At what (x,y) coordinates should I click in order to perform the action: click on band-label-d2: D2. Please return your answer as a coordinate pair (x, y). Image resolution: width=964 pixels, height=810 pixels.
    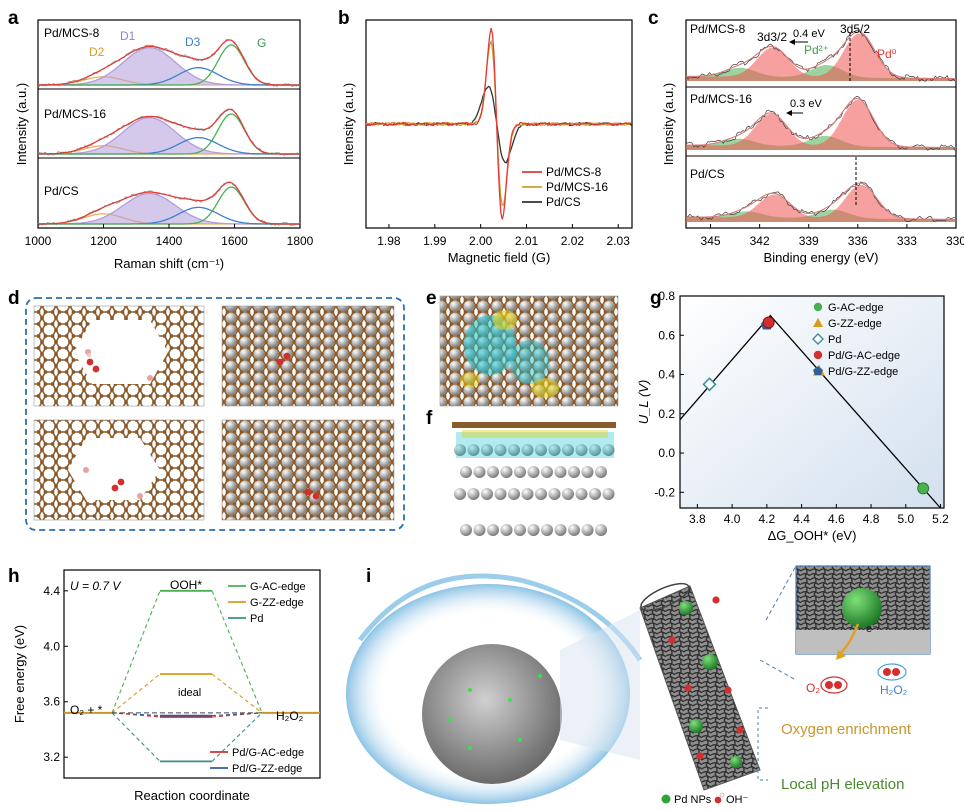
    Looking at the image, I should click on (97, 52).